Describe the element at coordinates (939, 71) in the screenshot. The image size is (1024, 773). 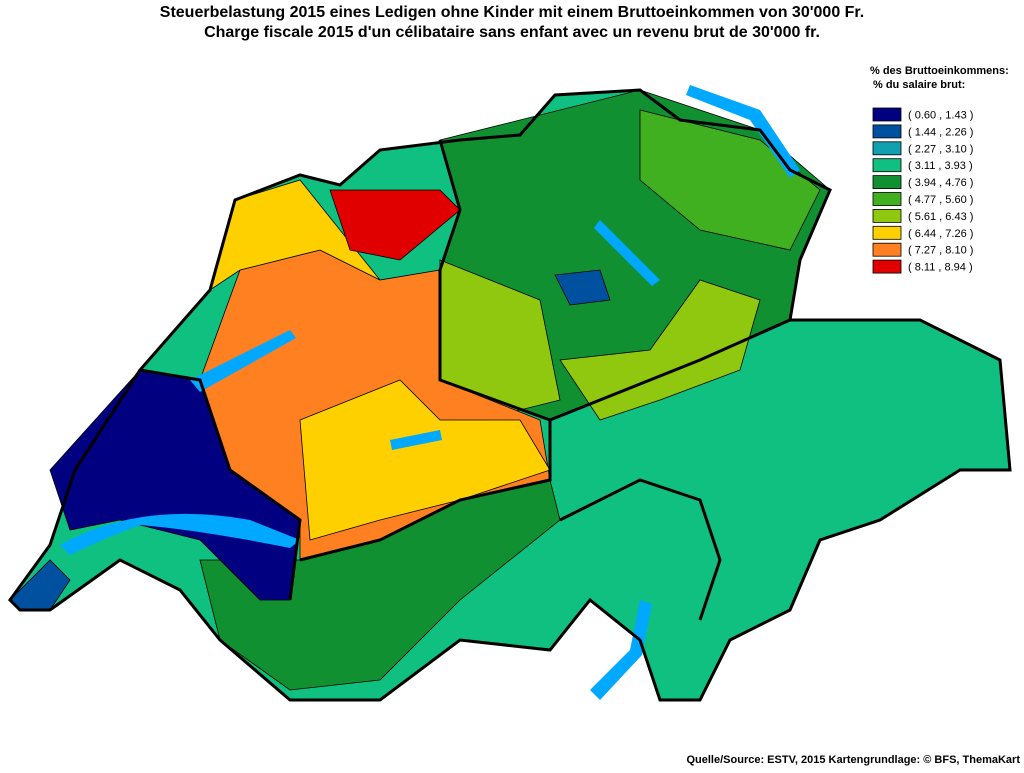
I see `legend-title: % des Bruttoeinkommens:` at that location.